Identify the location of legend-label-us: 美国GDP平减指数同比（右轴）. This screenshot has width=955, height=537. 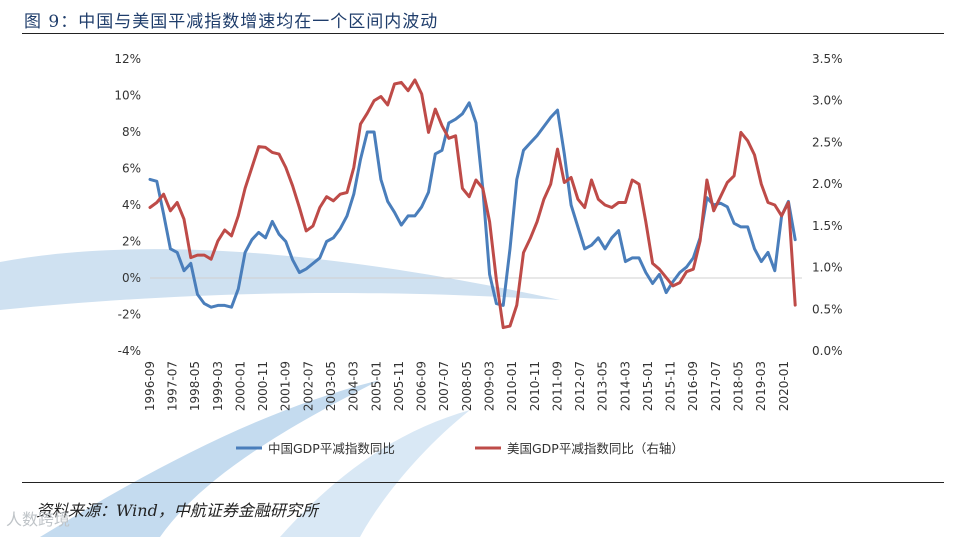
(595, 448).